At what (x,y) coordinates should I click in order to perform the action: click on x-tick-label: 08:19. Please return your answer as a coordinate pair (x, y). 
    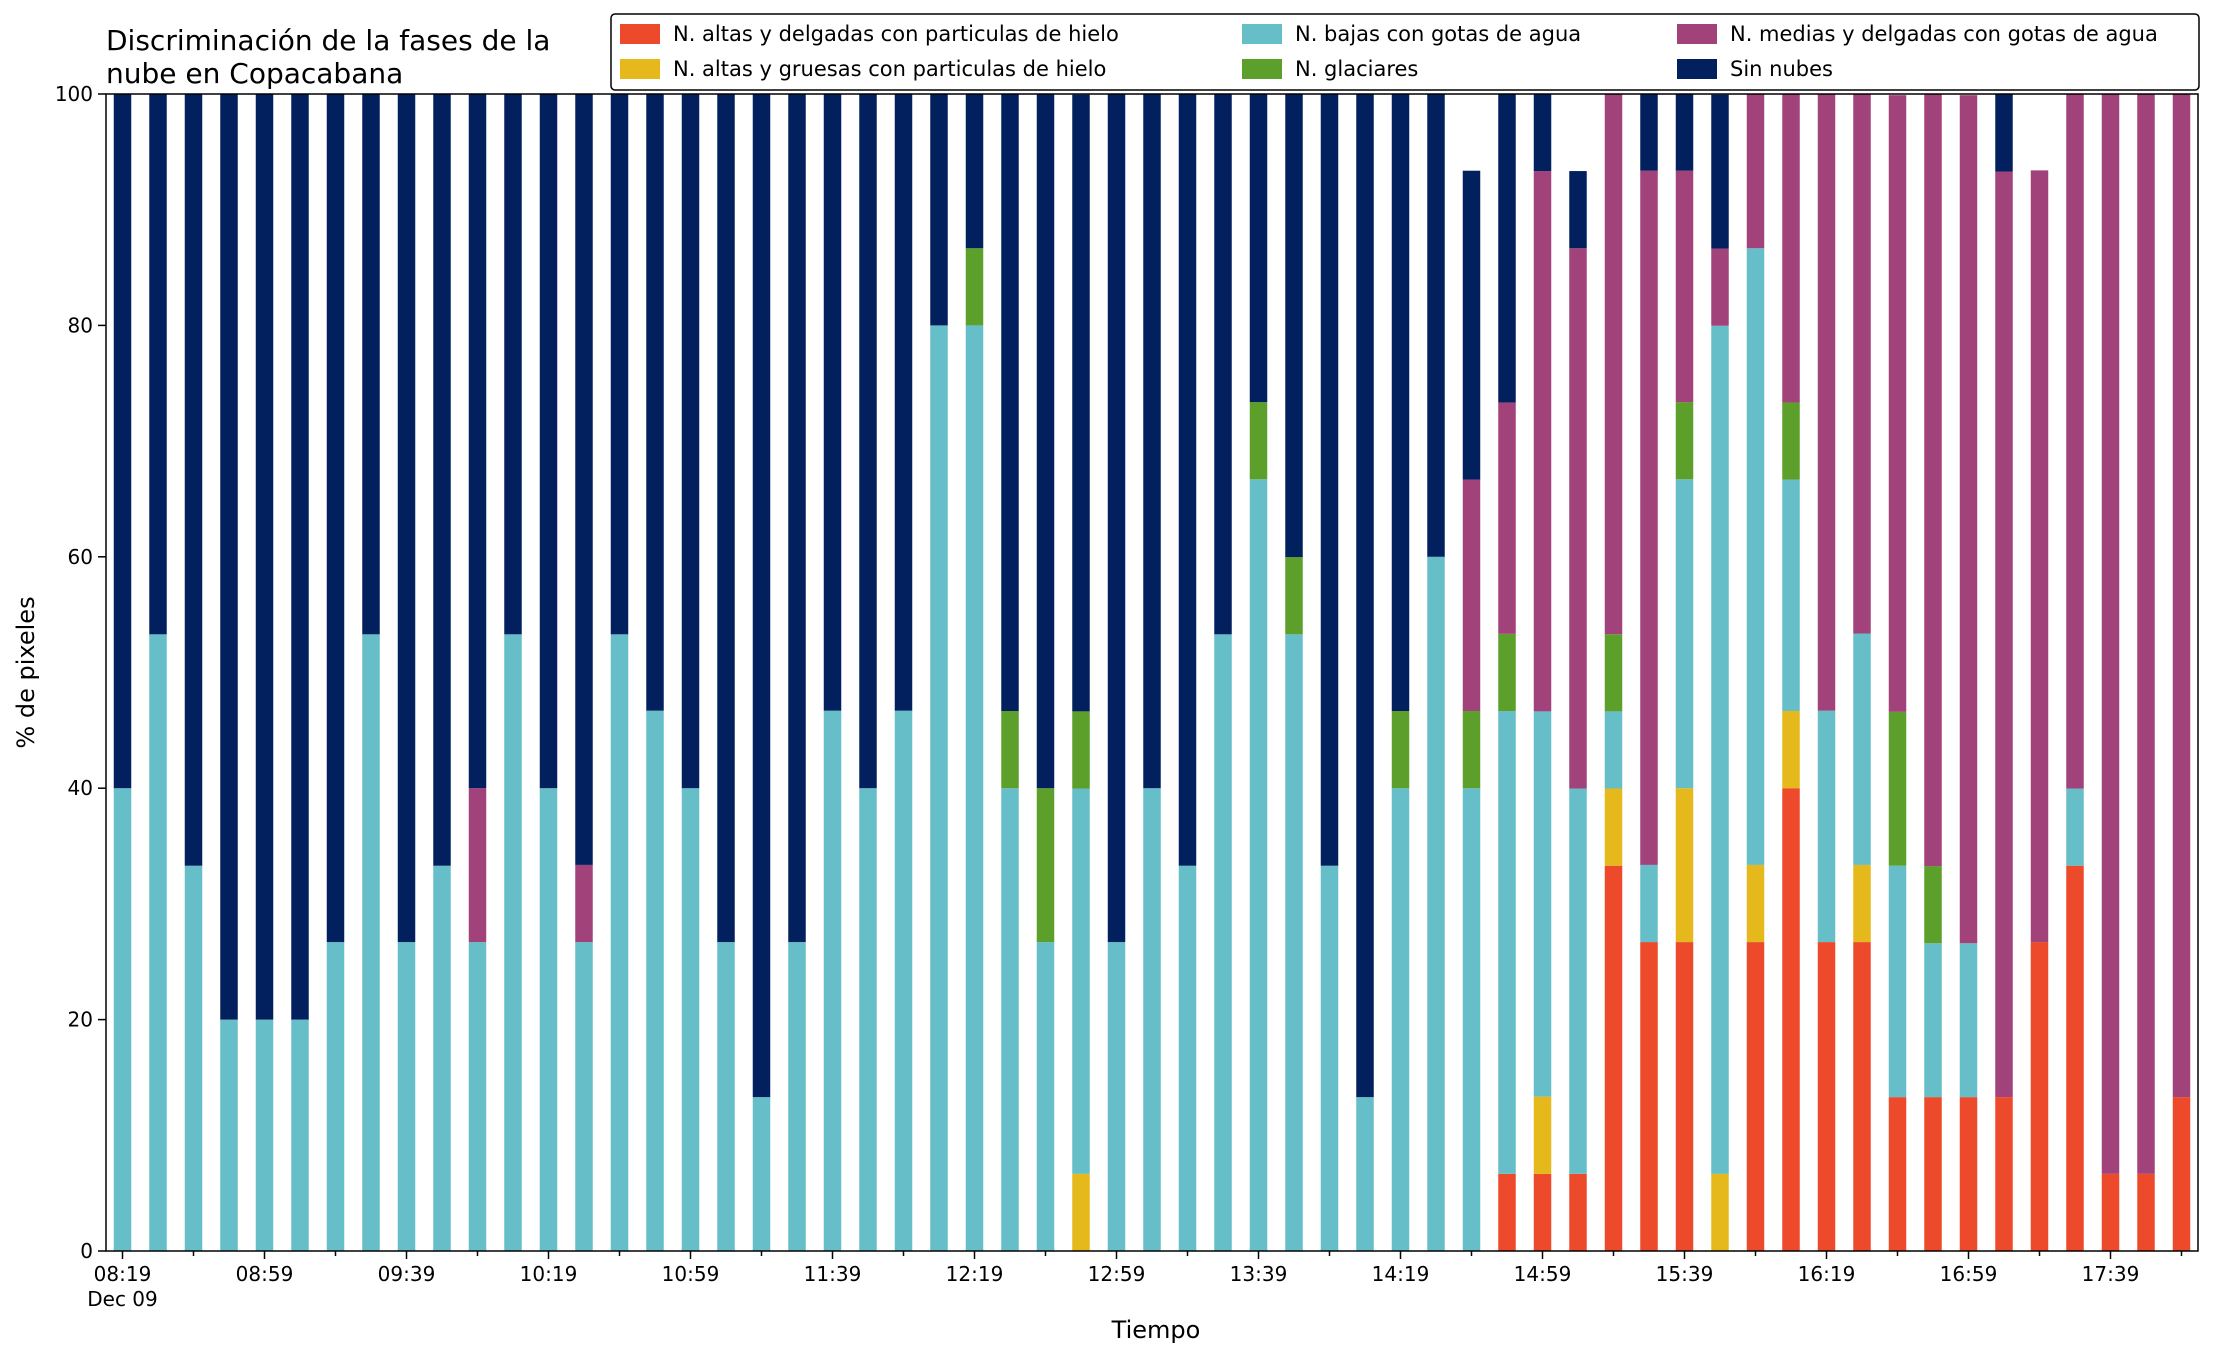
    Looking at the image, I should click on (123, 1274).